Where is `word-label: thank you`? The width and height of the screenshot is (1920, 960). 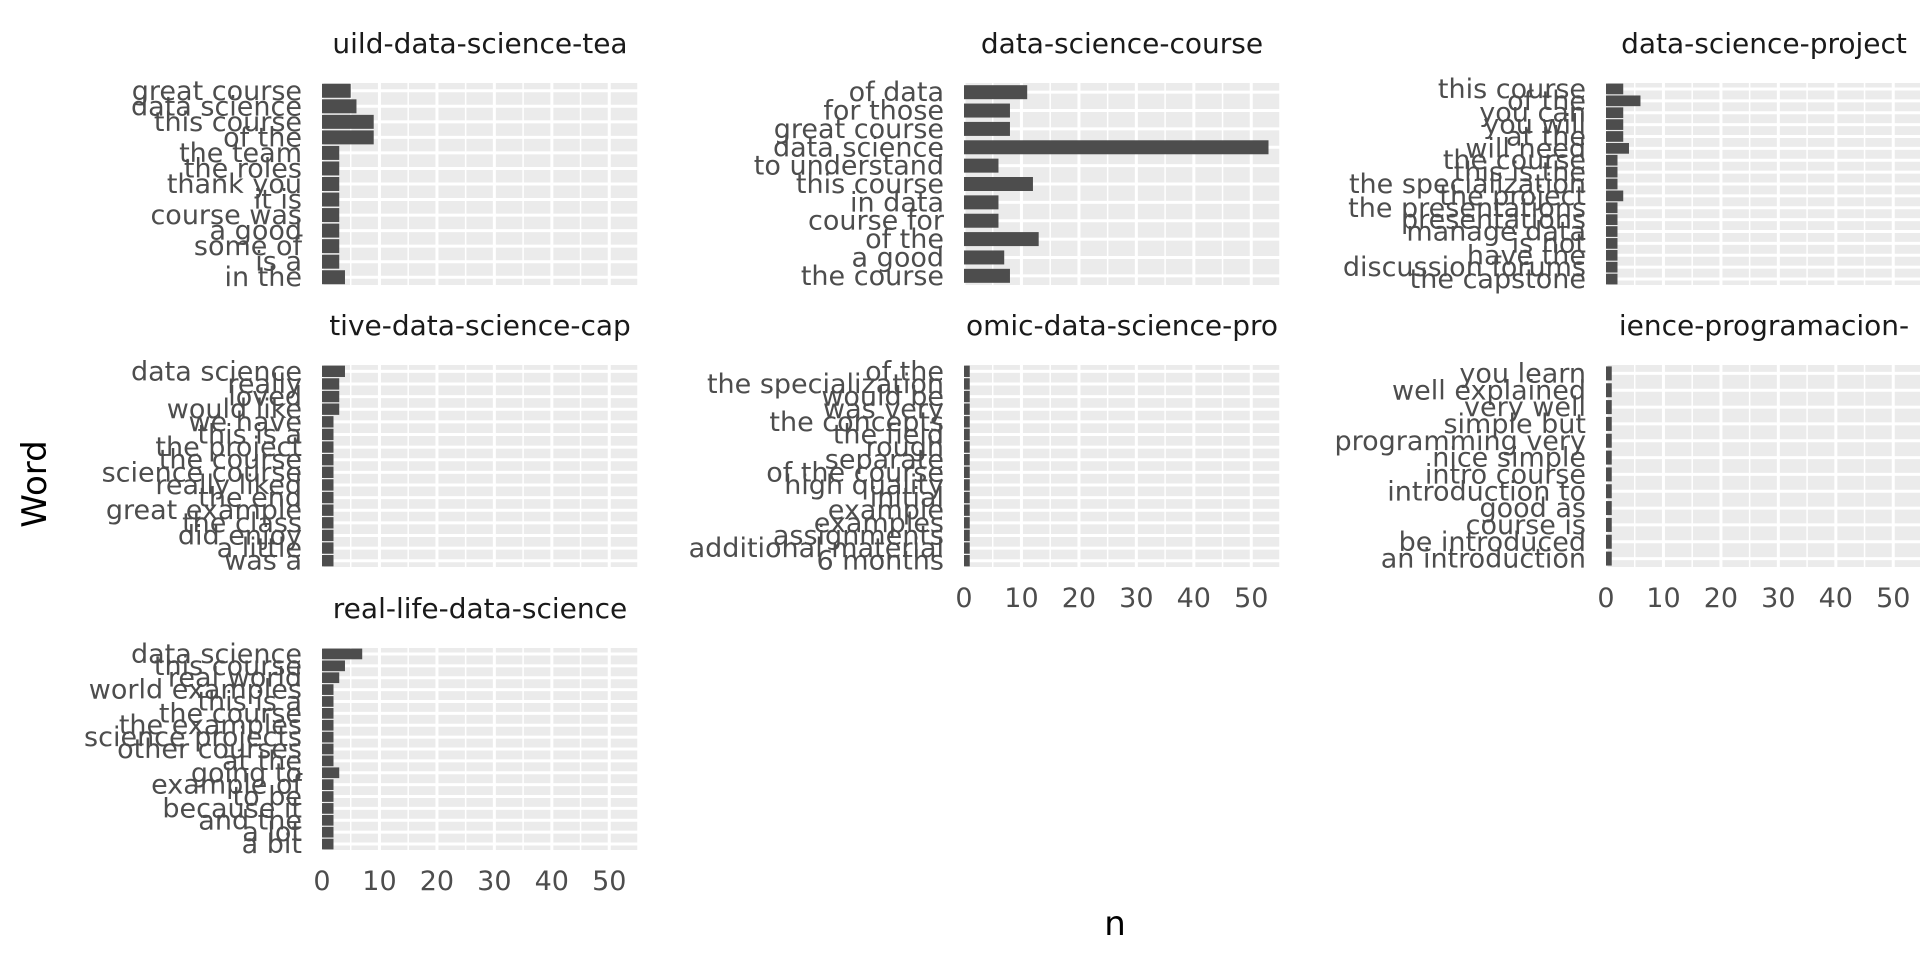 word-label: thank you is located at coordinates (234, 184).